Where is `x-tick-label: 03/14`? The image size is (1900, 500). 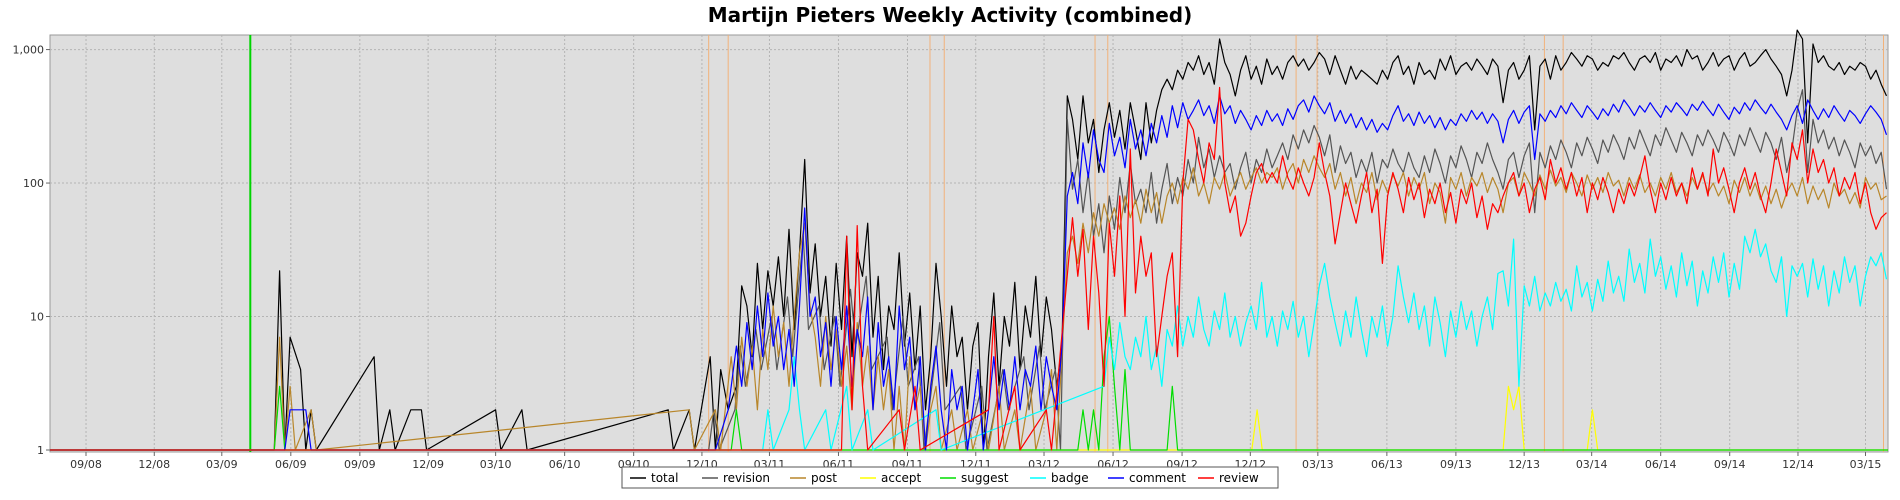 x-tick-label: 03/14 is located at coordinates (1592, 464).